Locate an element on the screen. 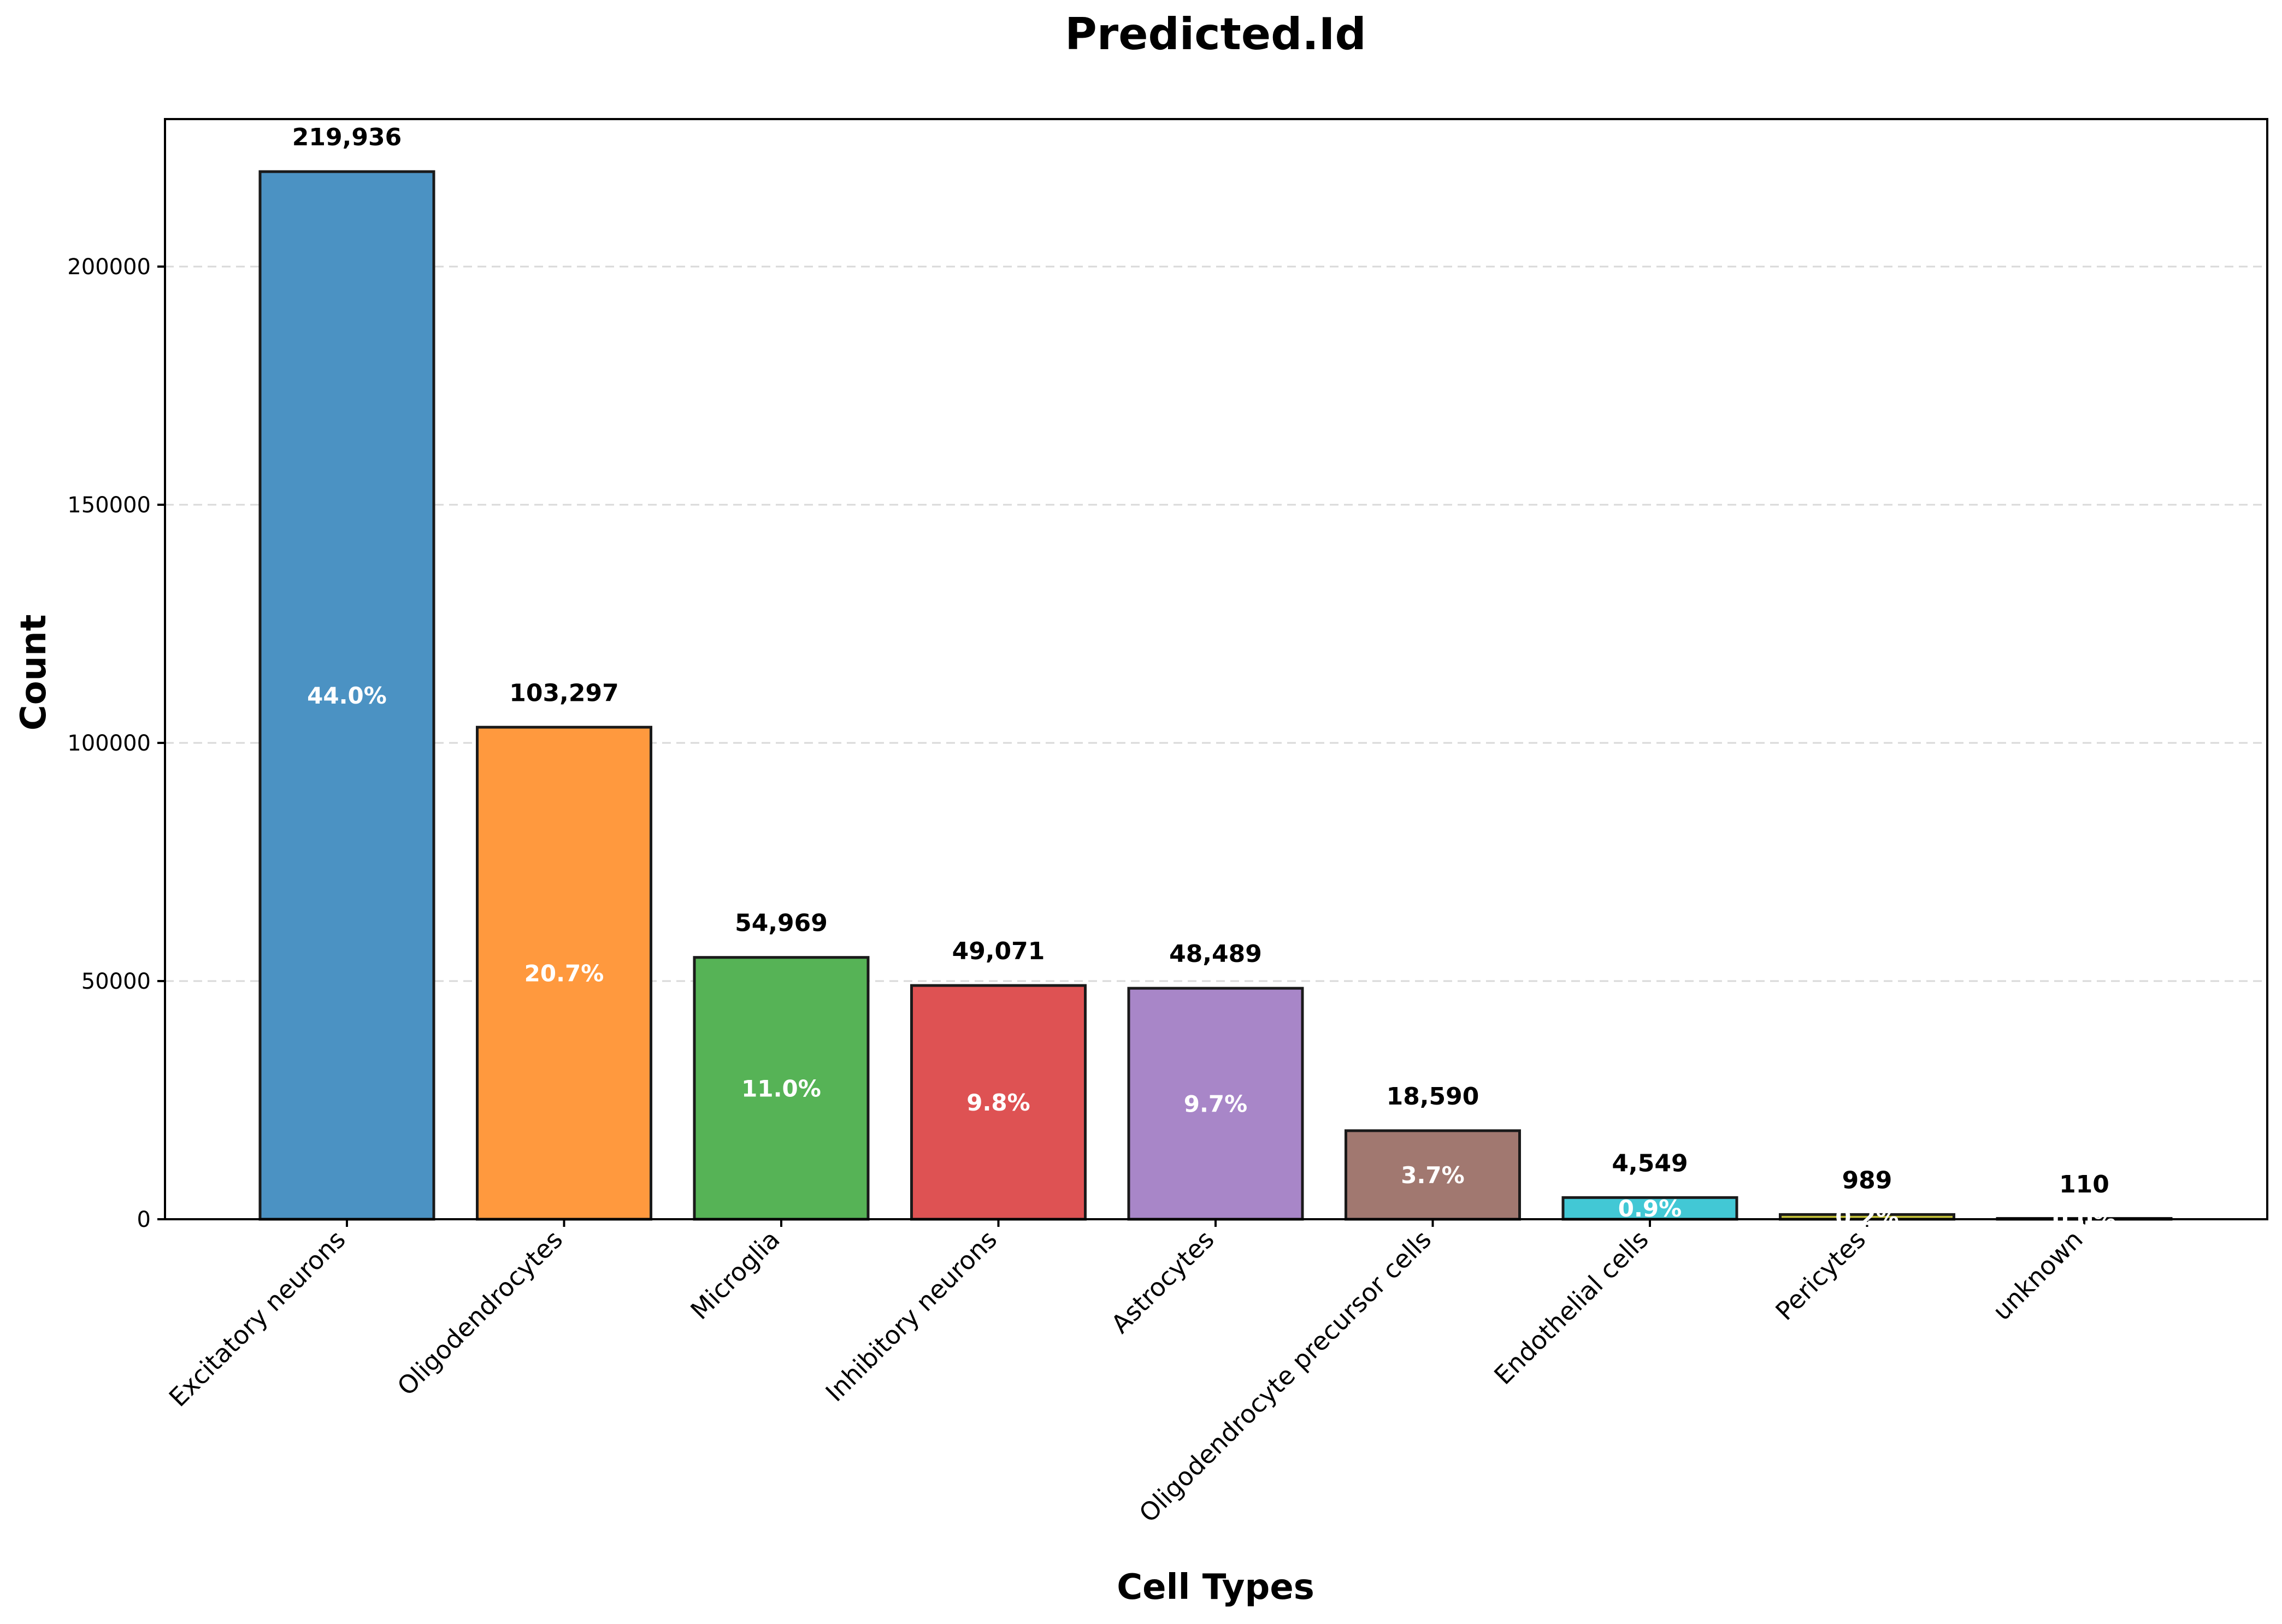 The height and width of the screenshot is (1624, 2282). y-axis-label: Count is located at coordinates (34, 673).